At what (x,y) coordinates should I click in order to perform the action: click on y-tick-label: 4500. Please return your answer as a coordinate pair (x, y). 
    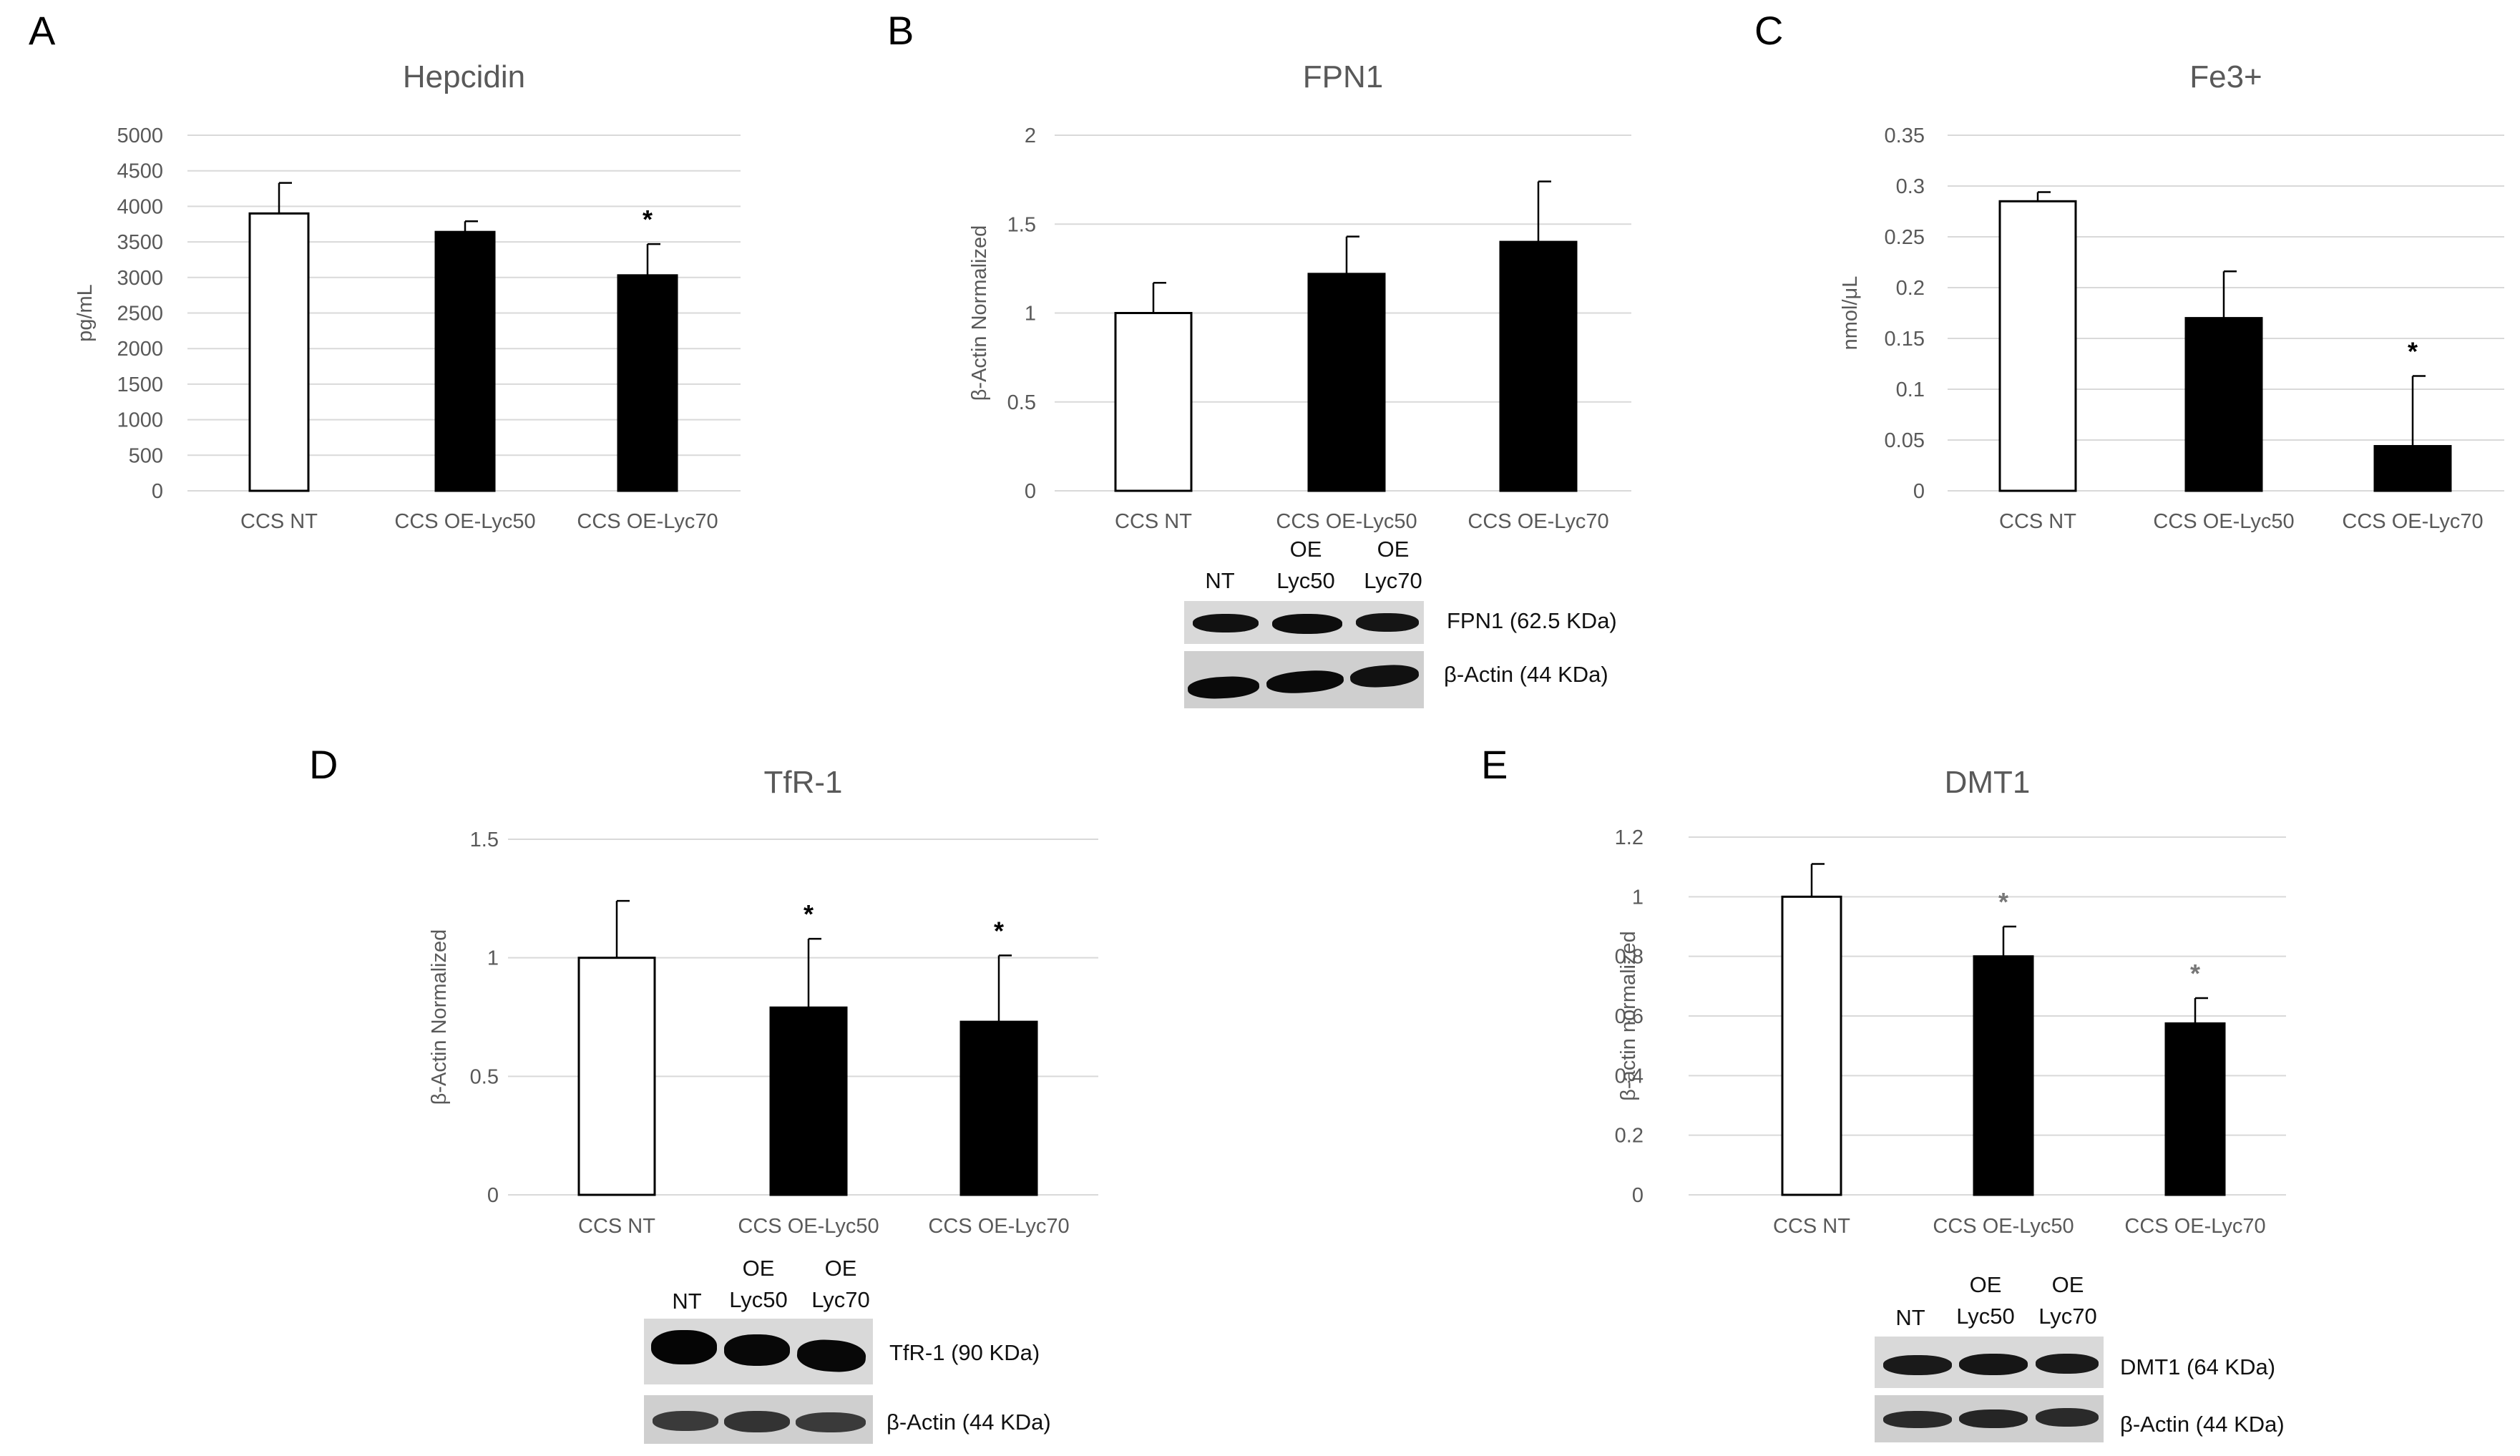
    Looking at the image, I should click on (140, 171).